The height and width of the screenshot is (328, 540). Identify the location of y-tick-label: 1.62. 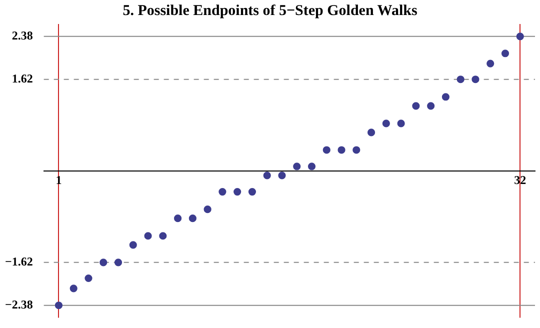
(22, 78).